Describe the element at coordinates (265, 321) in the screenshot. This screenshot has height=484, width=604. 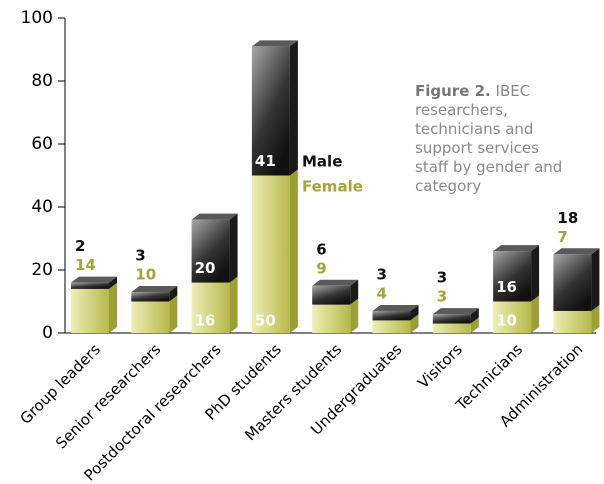
I see `value-label: 50` at that location.